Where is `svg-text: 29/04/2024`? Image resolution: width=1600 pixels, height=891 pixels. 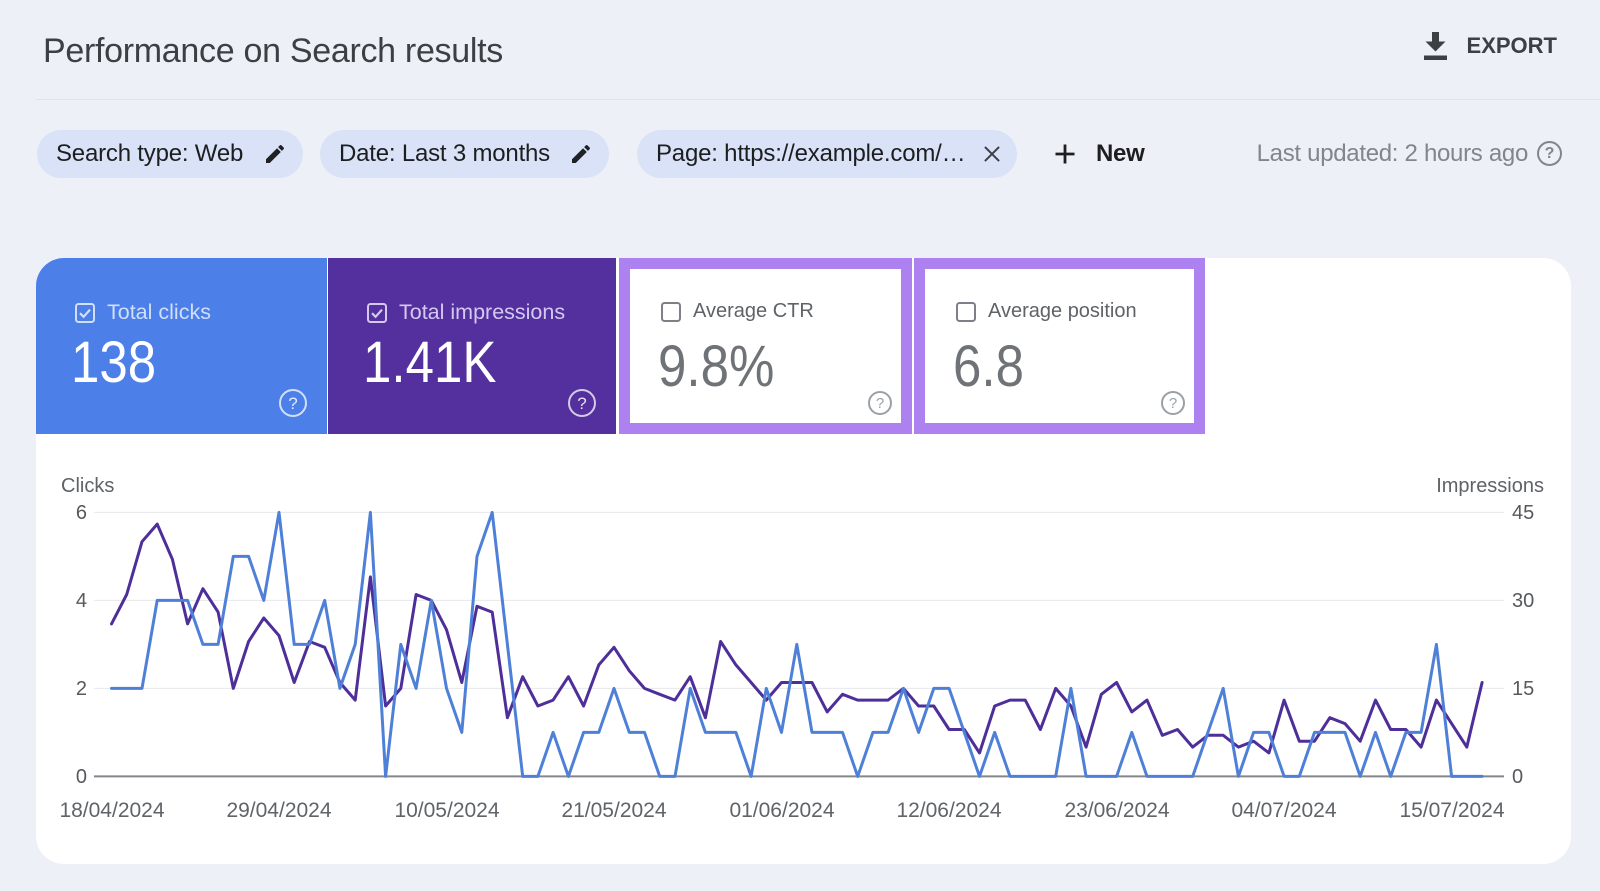 svg-text: 29/04/2024 is located at coordinates (278, 810).